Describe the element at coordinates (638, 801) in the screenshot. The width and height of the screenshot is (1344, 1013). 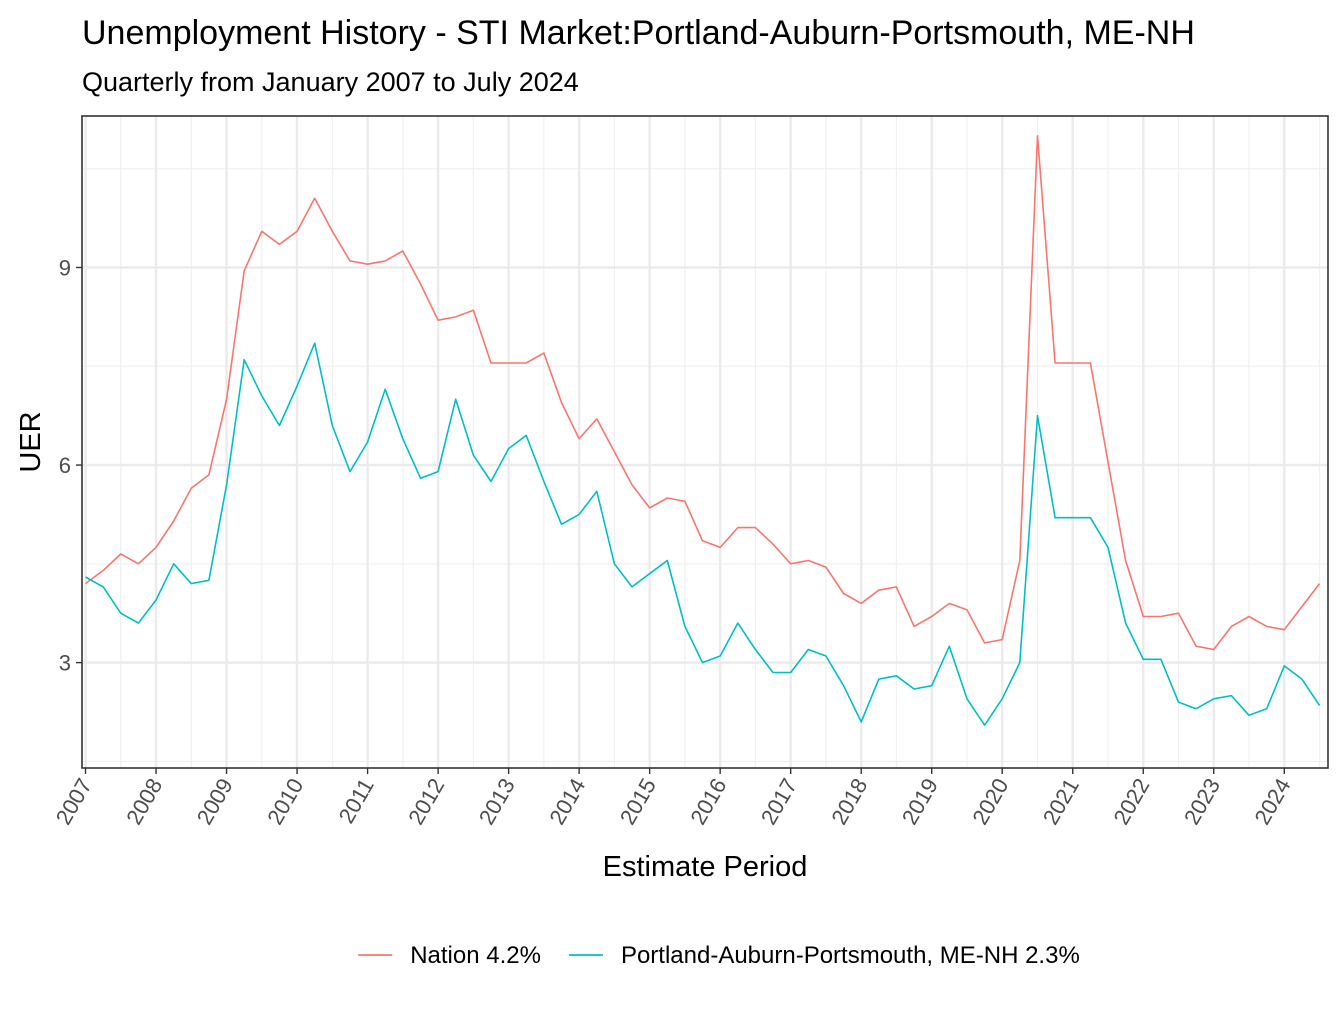
I see `x-tick-label: 2015` at that location.